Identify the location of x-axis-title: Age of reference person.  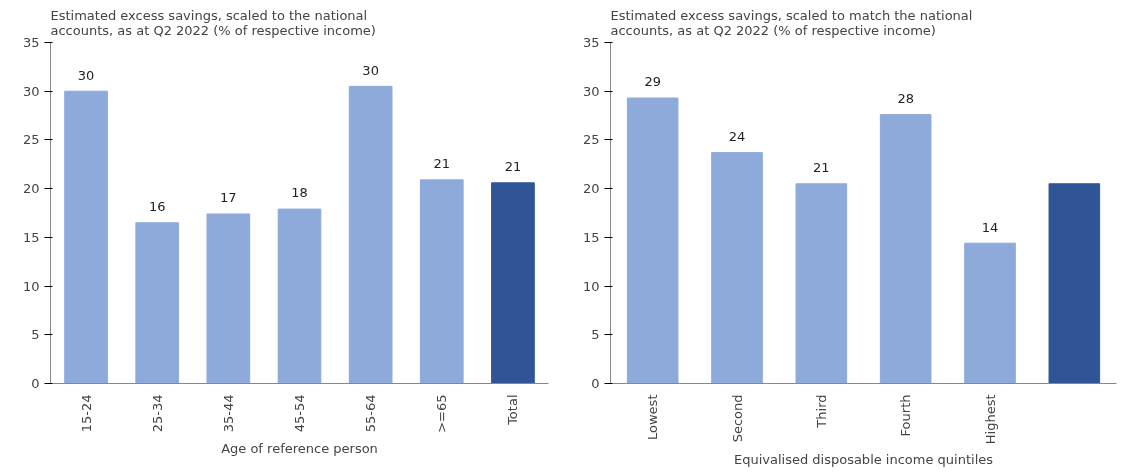
(299, 448).